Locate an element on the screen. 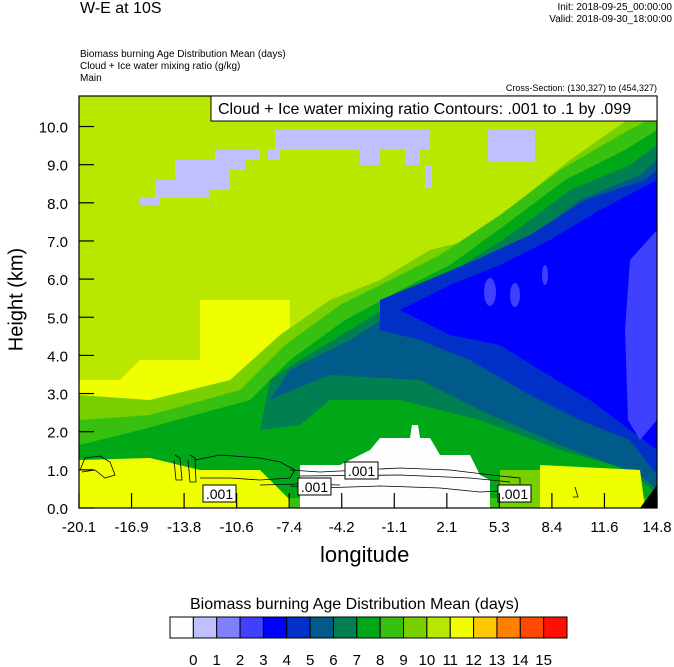  y-tick-label: 0.0 is located at coordinates (57, 509).